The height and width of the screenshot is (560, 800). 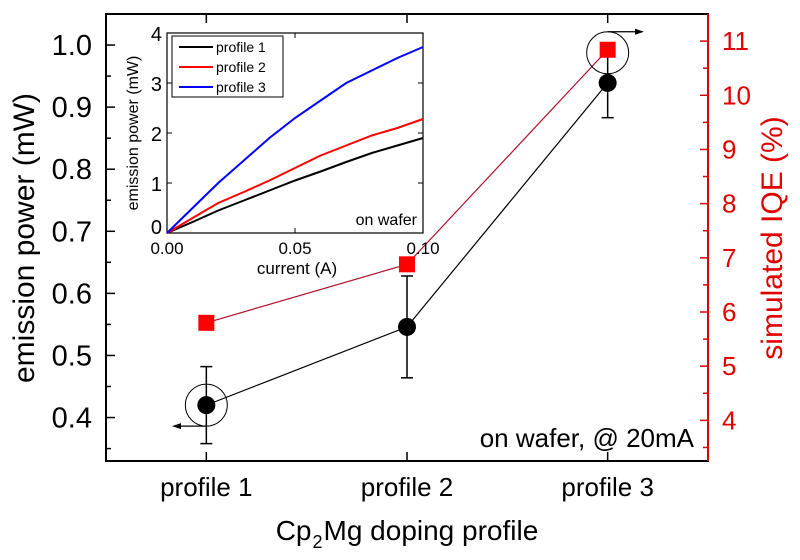 I want to click on inset-x-tick-label: 0.00, so click(x=166, y=248).